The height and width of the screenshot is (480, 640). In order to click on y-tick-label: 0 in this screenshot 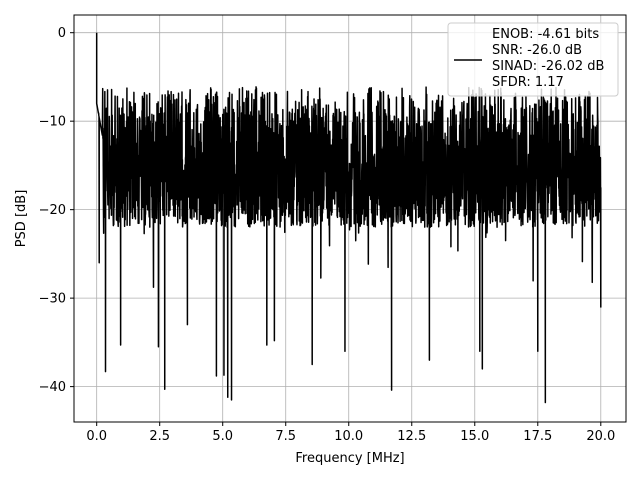, I will do `click(62, 33)`.